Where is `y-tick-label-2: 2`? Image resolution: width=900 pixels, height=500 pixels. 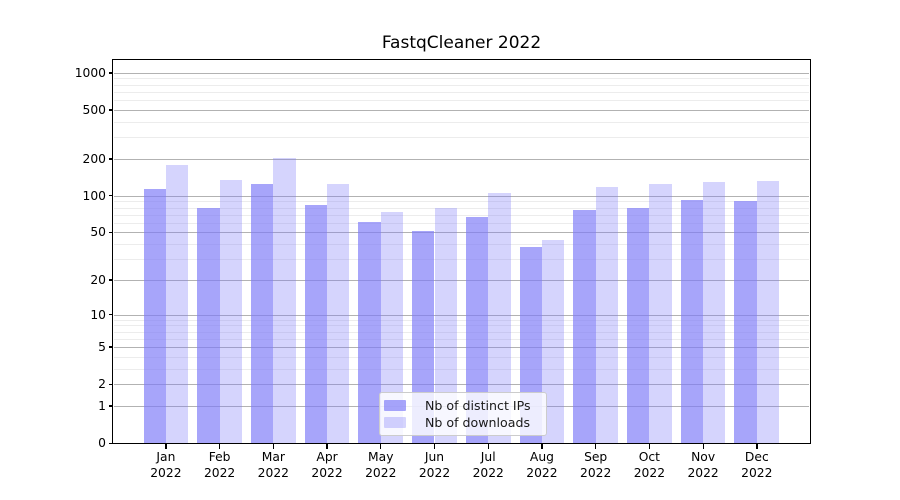
y-tick-label-2: 2 is located at coordinates (102, 384).